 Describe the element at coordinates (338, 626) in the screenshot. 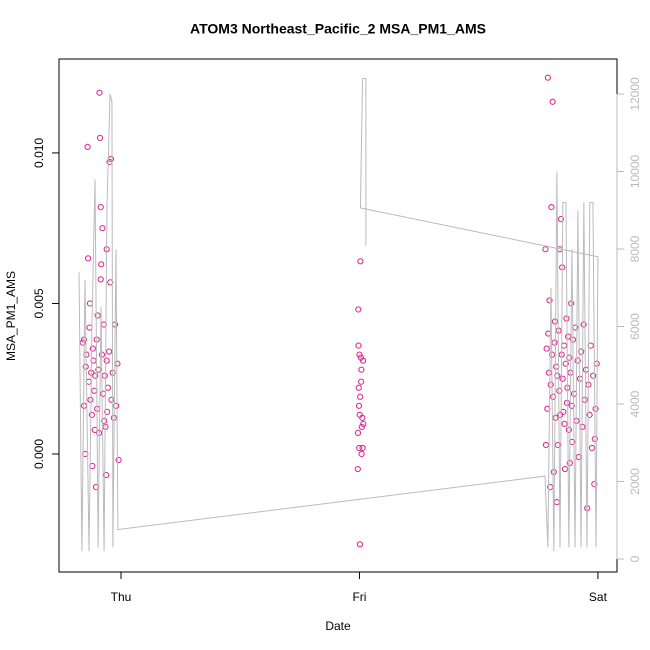

I see `x-axis-label: Date` at that location.